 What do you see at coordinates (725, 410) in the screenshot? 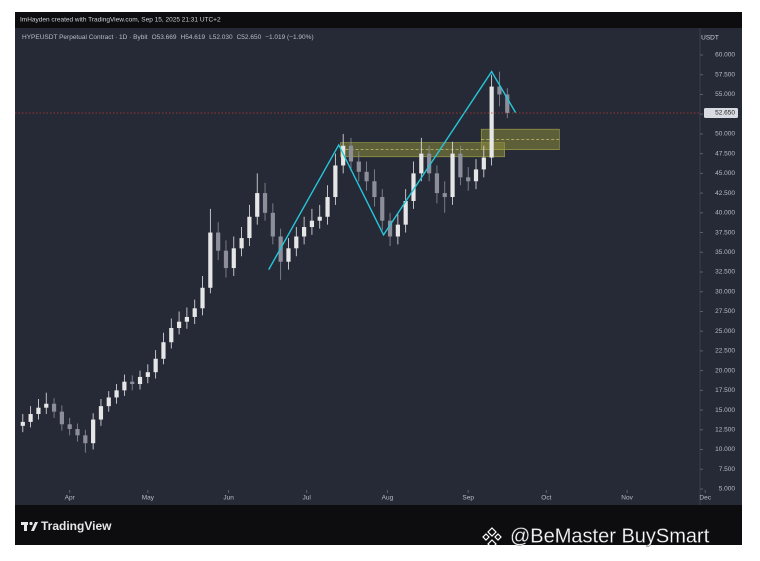
I see `y-tick-label: 15.000` at bounding box center [725, 410].